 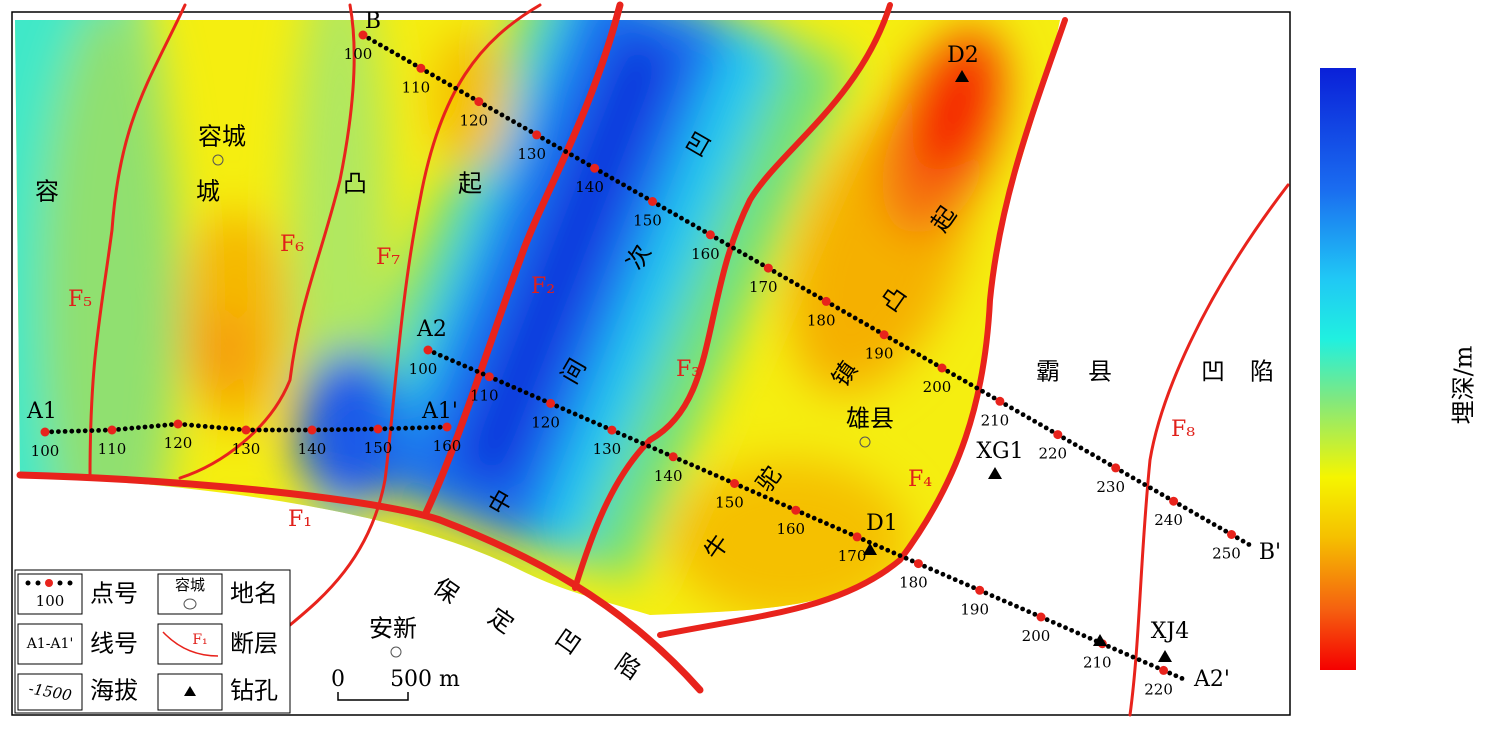 I want to click on region-char: 凸, so click(x=355, y=184).